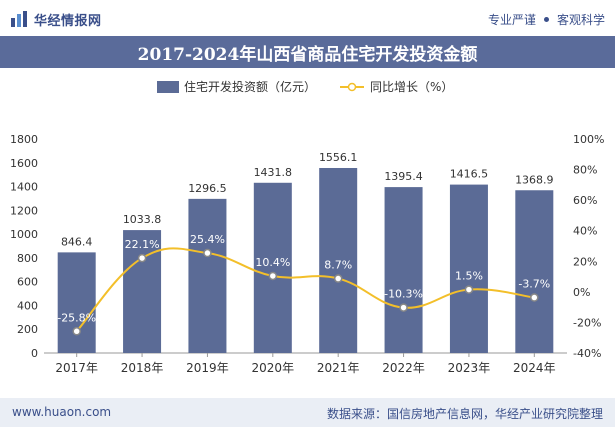  I want to click on x-tick-label: 2021年, so click(338, 368).